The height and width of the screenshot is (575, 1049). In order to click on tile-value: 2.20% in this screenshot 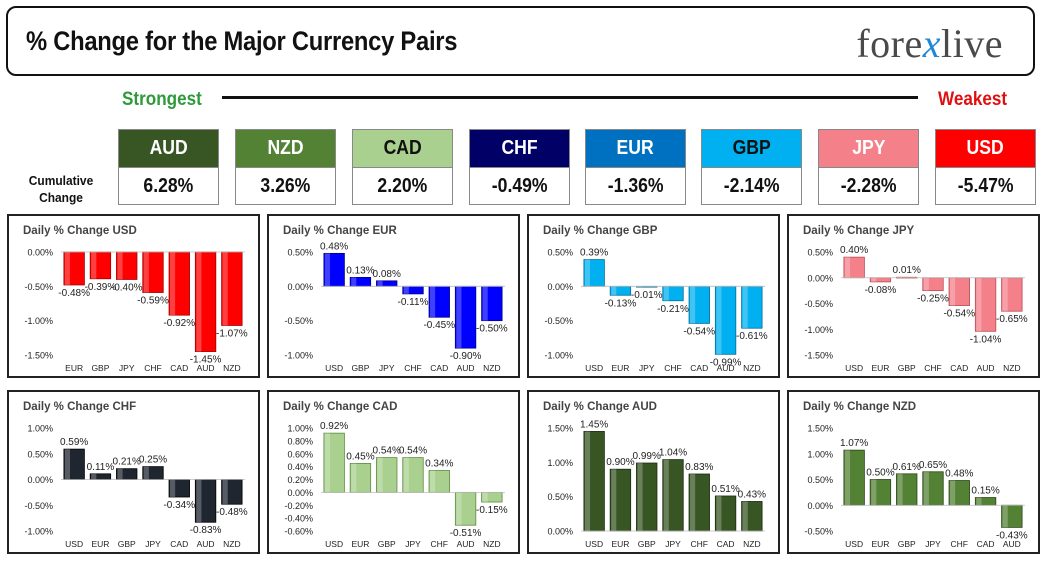, I will do `click(402, 186)`.